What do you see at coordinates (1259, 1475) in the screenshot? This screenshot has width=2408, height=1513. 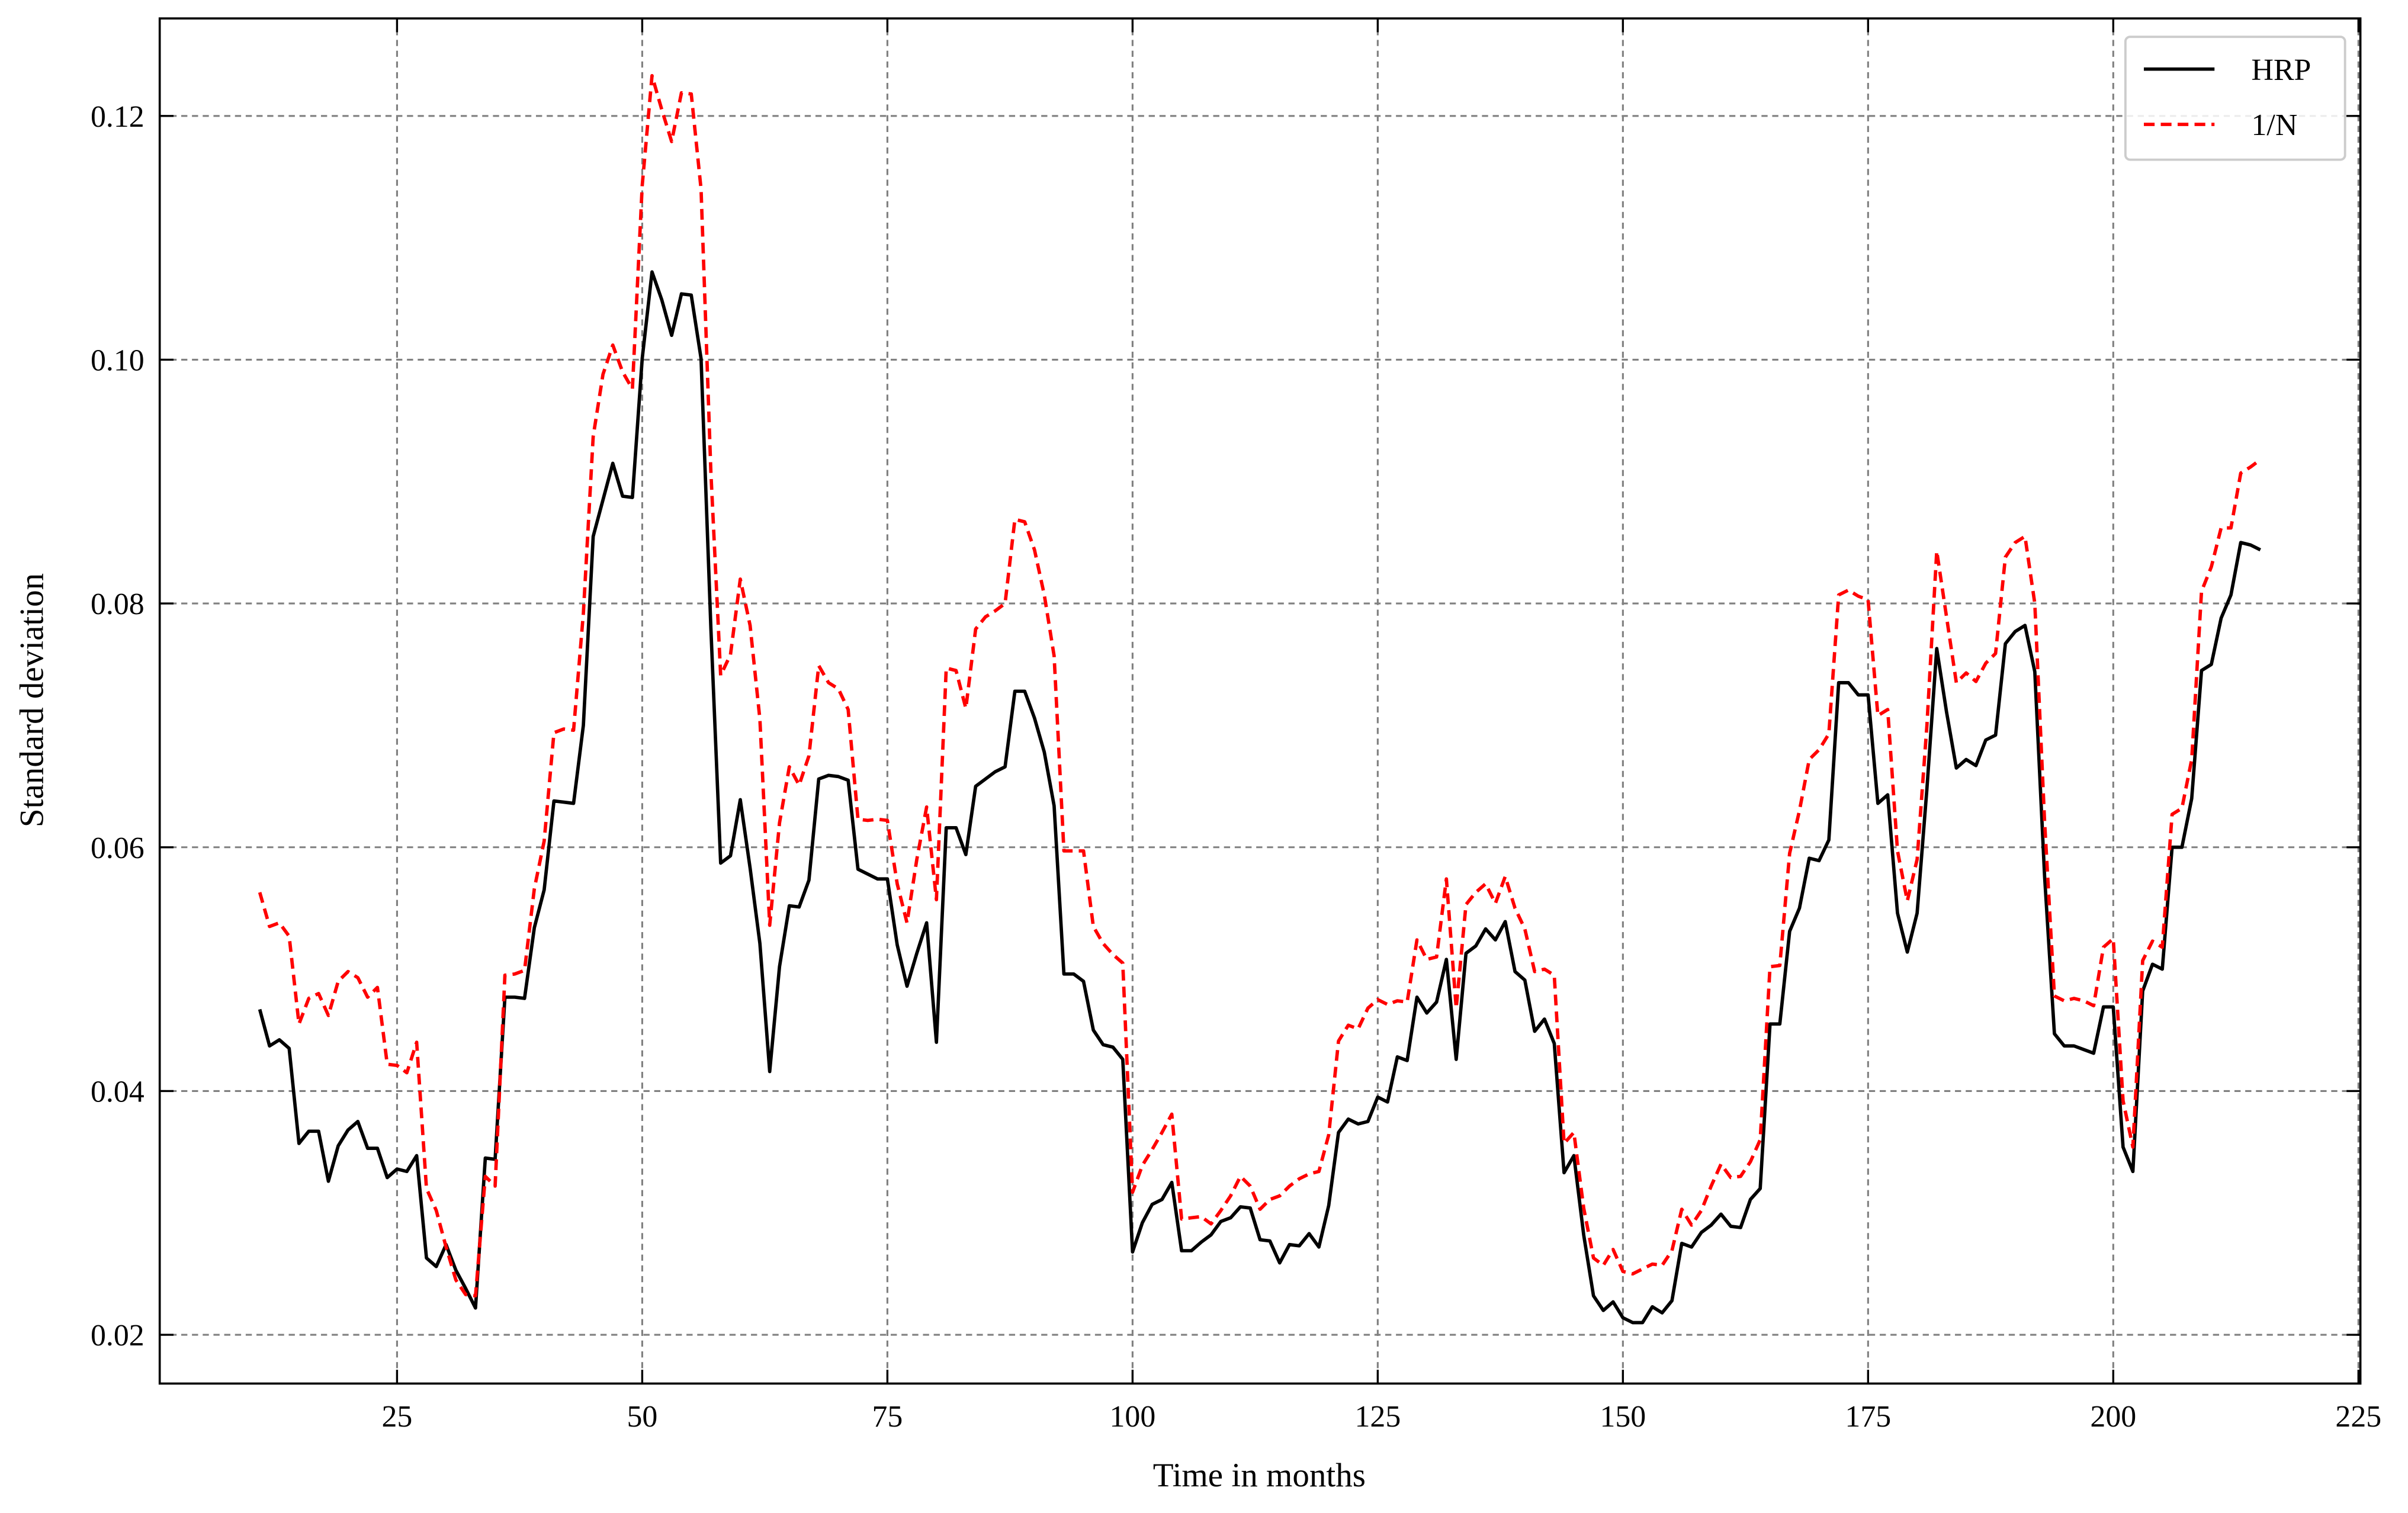 I see `x-axis-label: Time in months` at bounding box center [1259, 1475].